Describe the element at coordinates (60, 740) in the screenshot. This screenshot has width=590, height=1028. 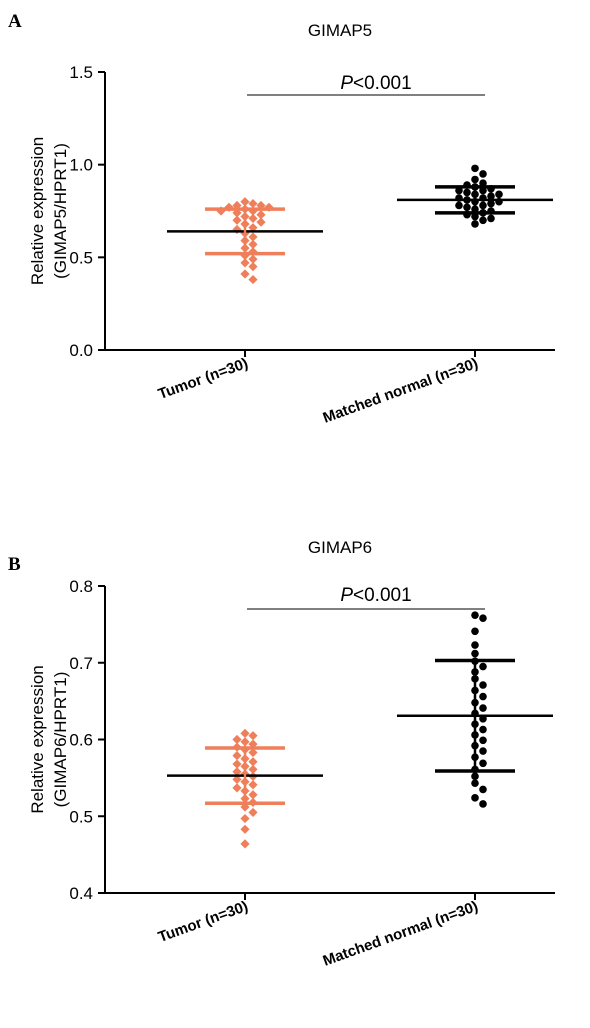
I see `y-axis-label: (GIMAP6/HPRT1)` at that location.